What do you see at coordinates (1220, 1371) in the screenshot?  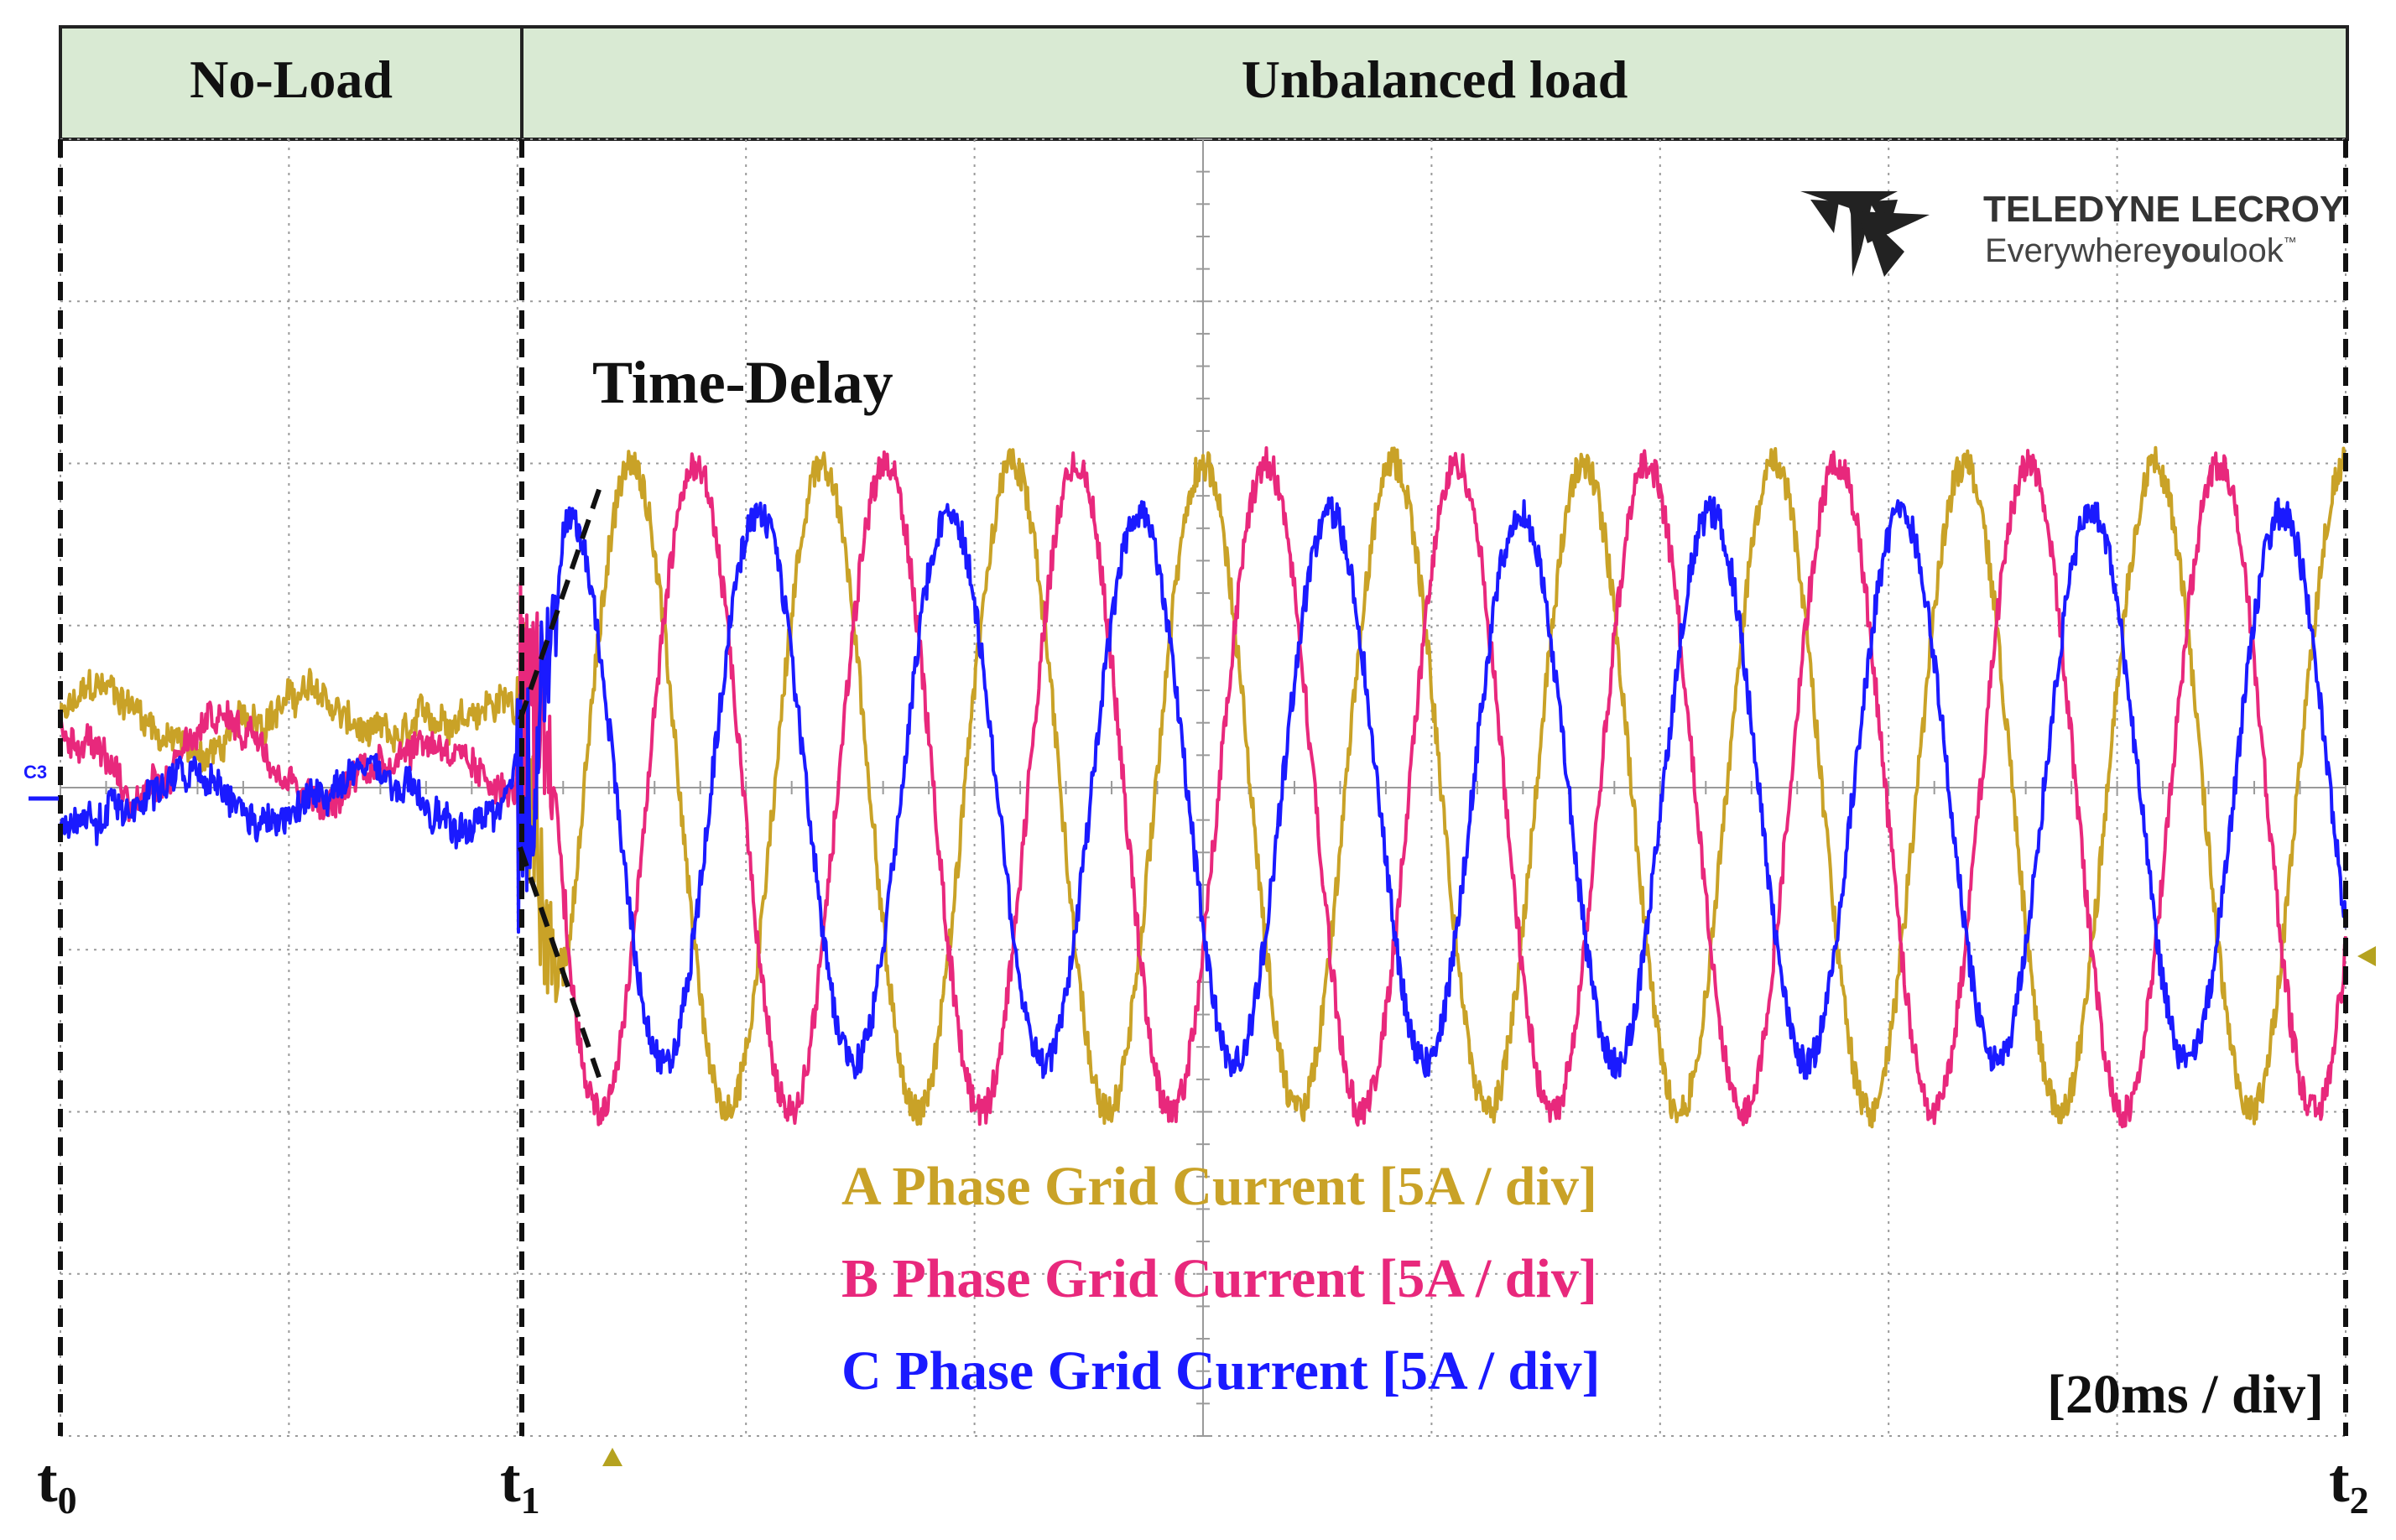 I see `legend-entry-c: C Phase Grid Current [5A / div]` at bounding box center [1220, 1371].